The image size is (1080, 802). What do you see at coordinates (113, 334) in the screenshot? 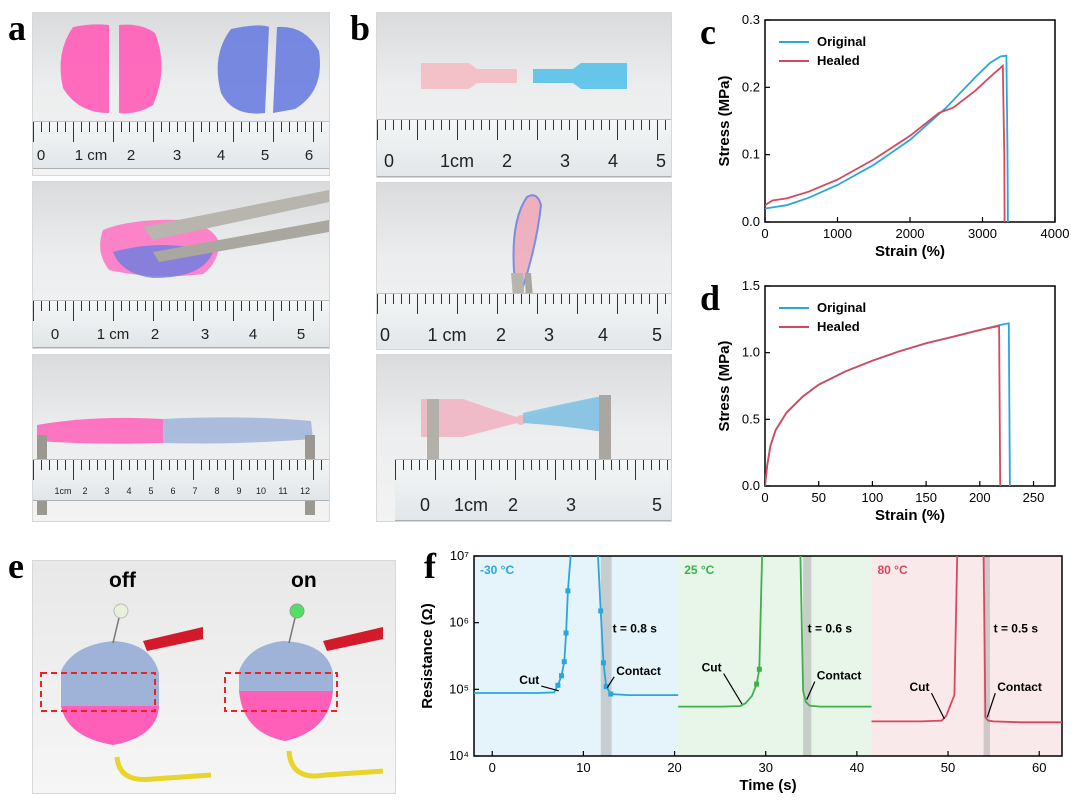
I see `ruler-label: 1 cm` at bounding box center [113, 334].